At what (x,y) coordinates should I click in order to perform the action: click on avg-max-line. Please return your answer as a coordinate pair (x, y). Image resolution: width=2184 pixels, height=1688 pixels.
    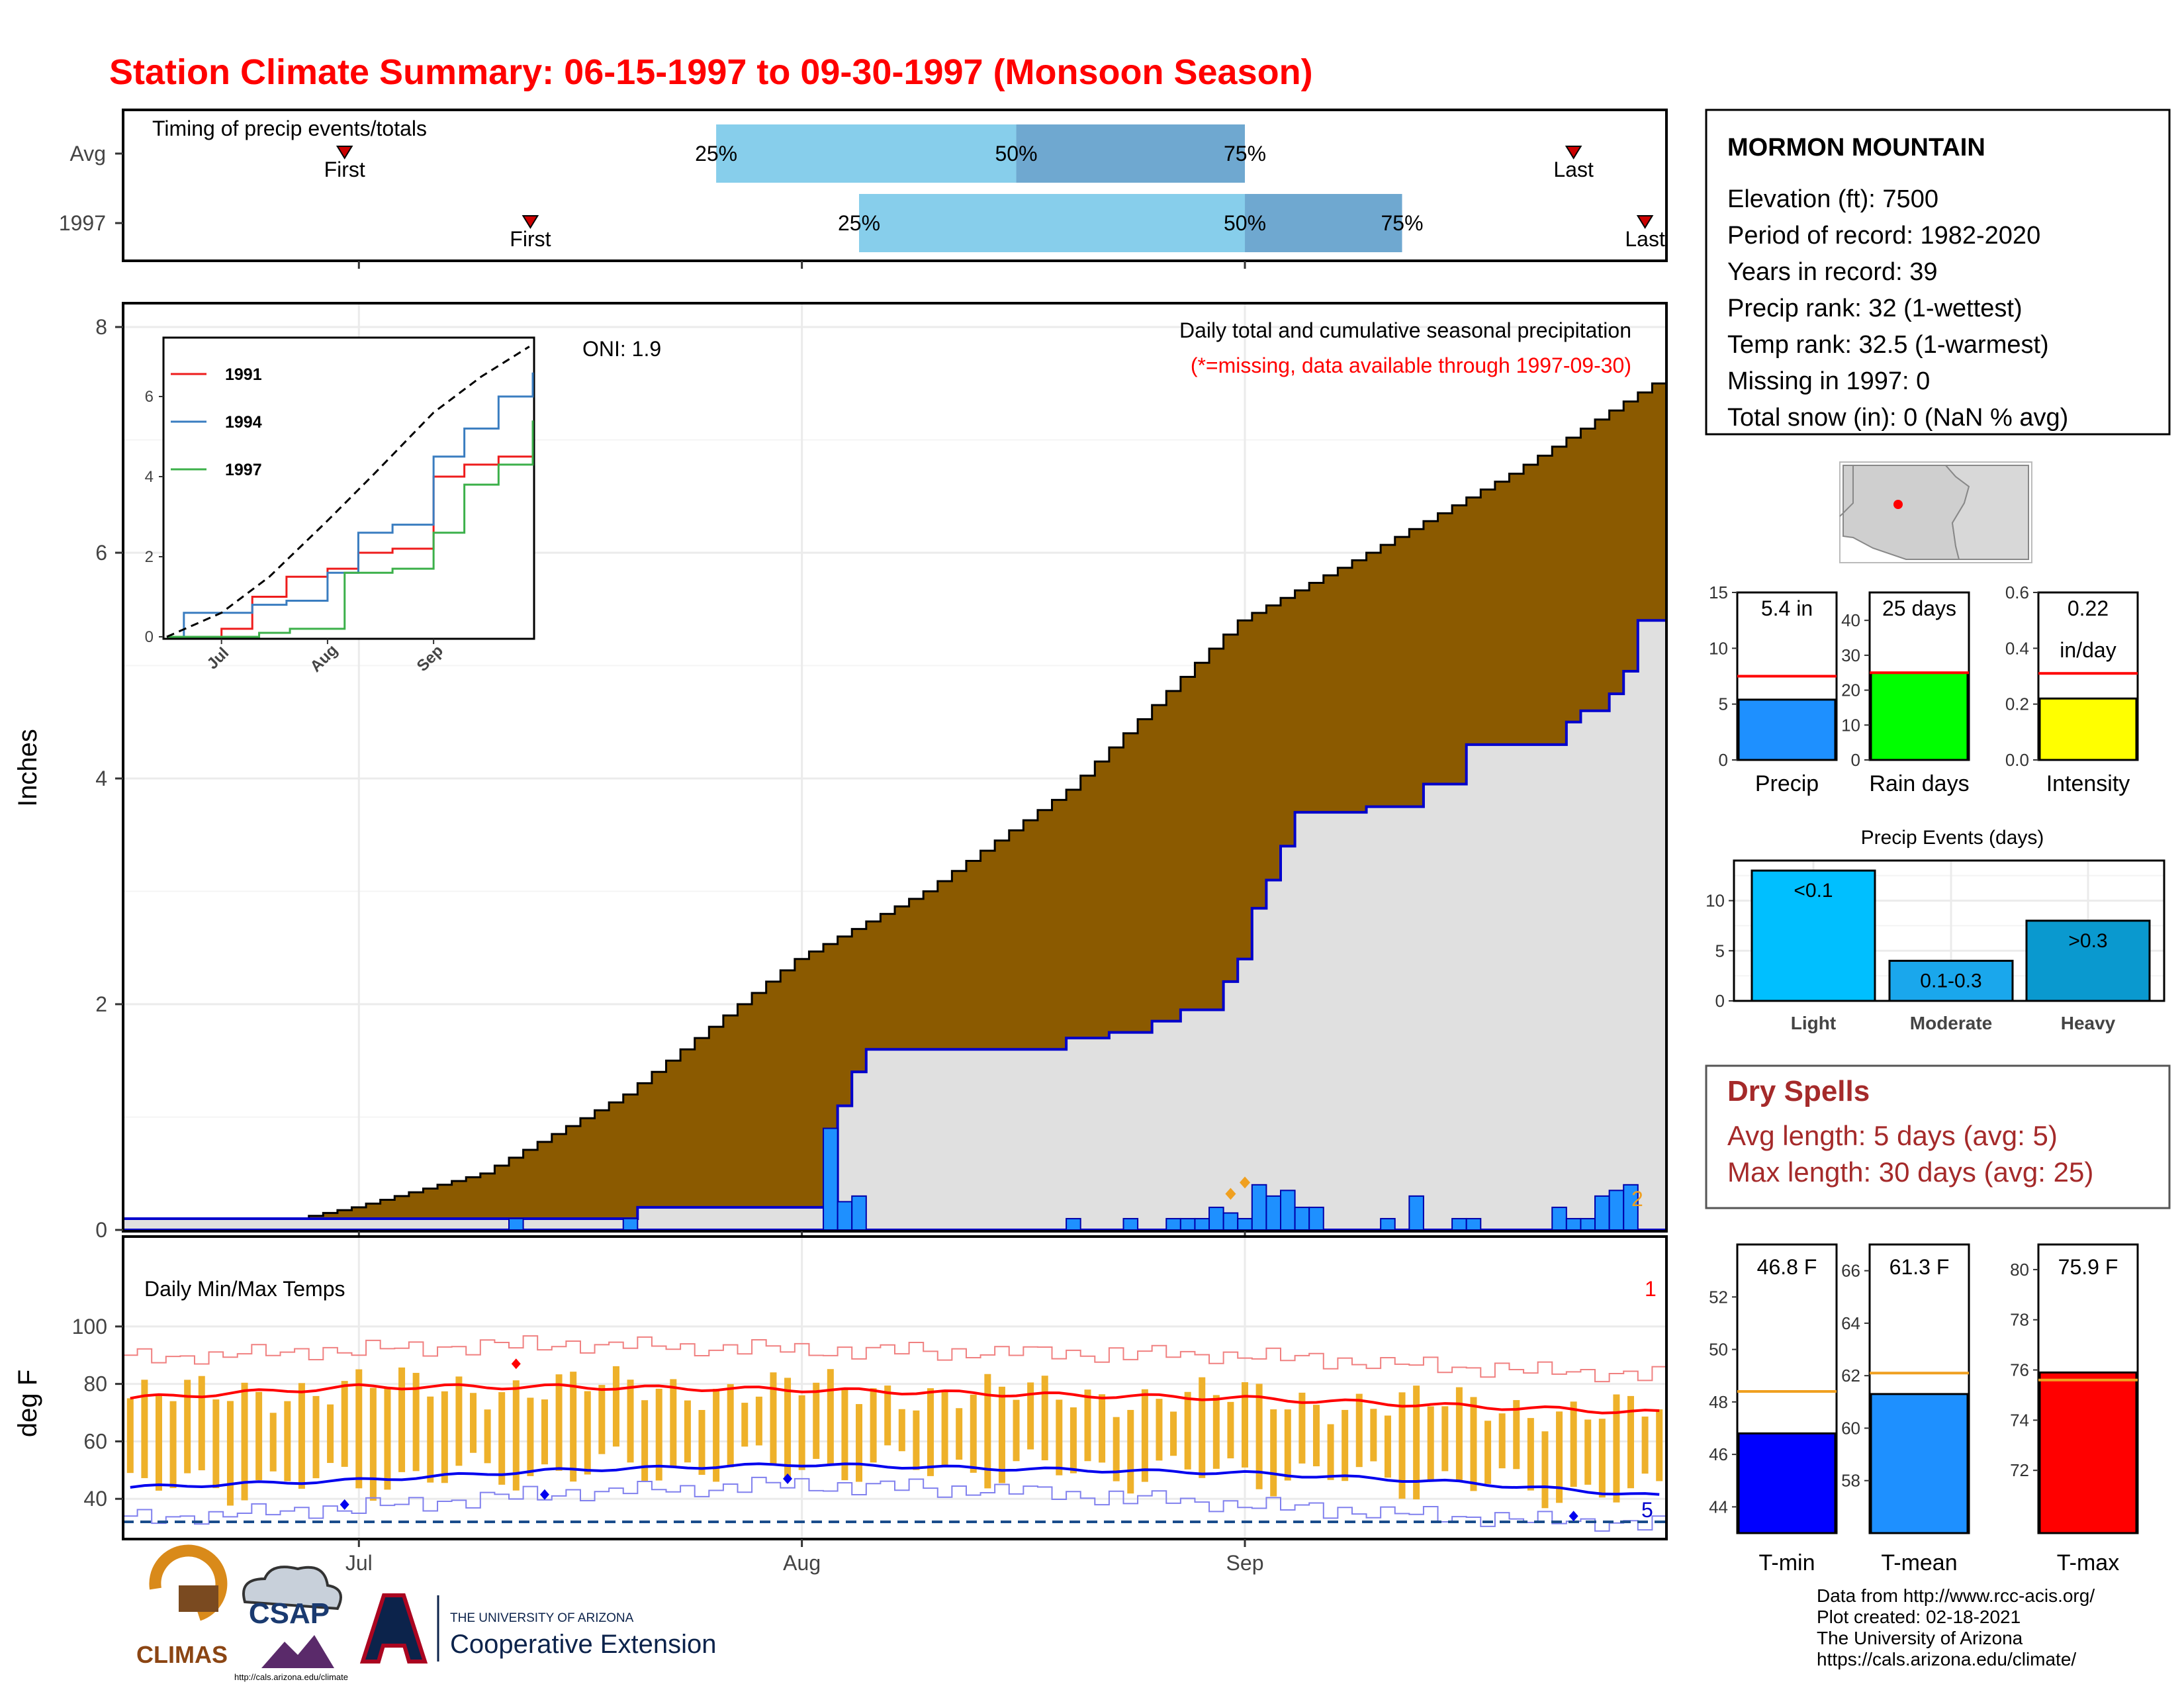
    Looking at the image, I should click on (895, 1399).